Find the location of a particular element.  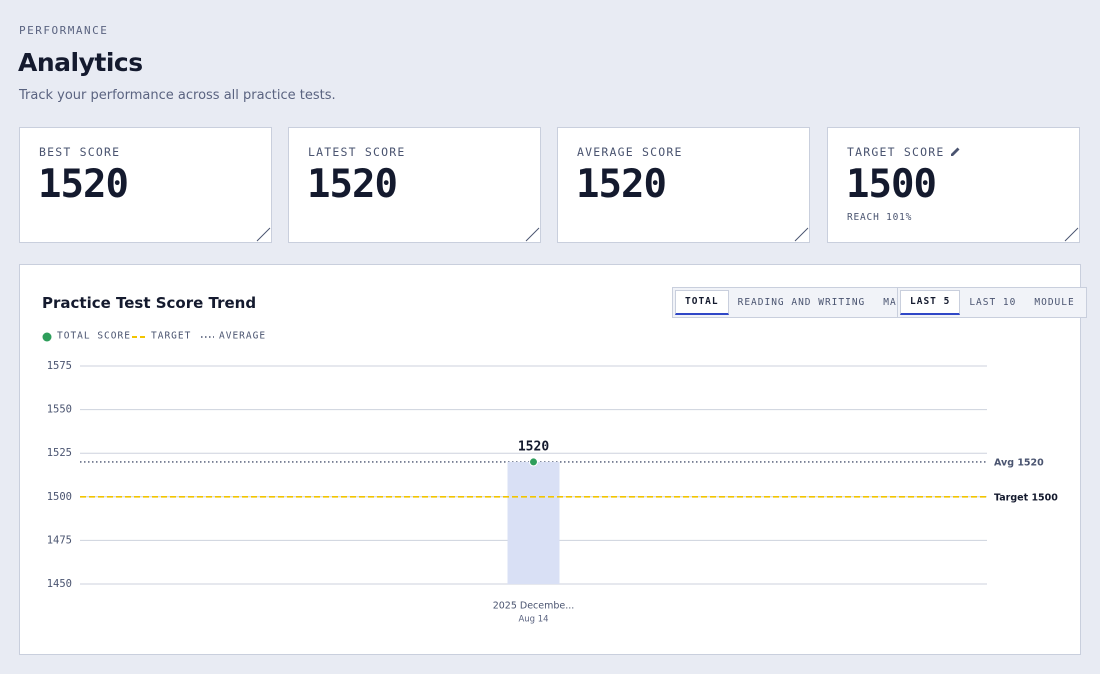

range-tab: LAST 10 is located at coordinates (993, 302).